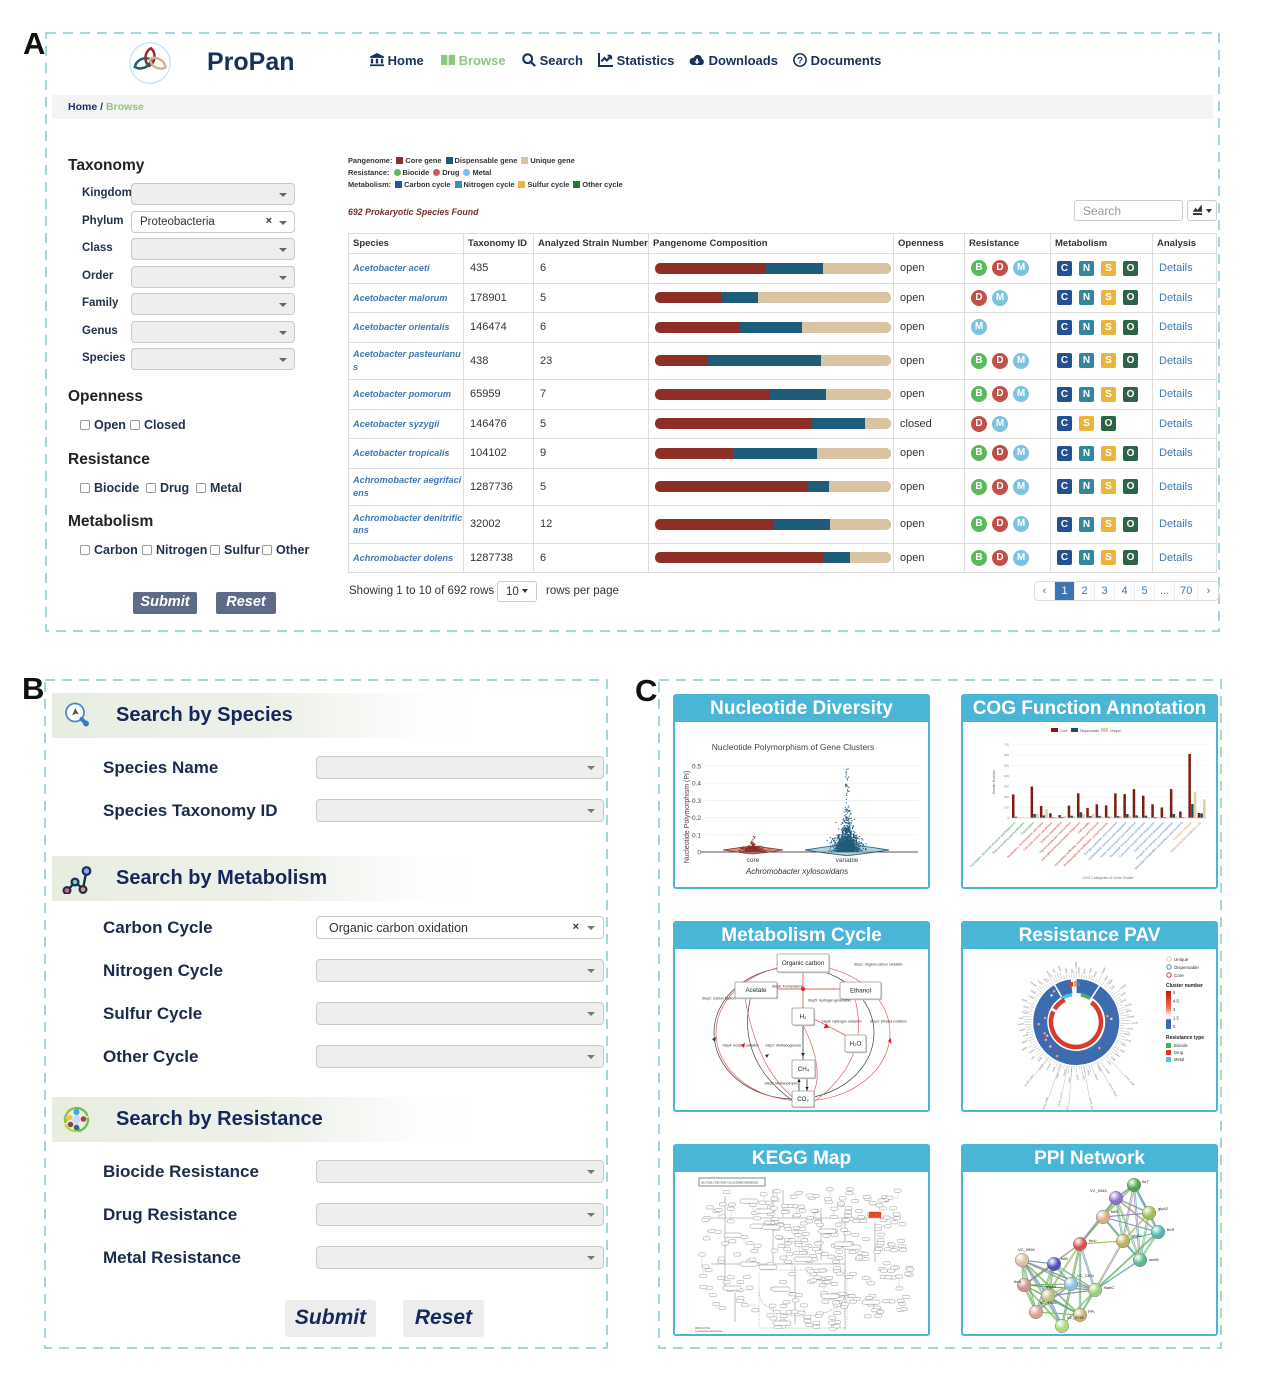 The height and width of the screenshot is (1394, 1269). What do you see at coordinates (1171, 1229) in the screenshot?
I see `svg-text: thrR` at bounding box center [1171, 1229].